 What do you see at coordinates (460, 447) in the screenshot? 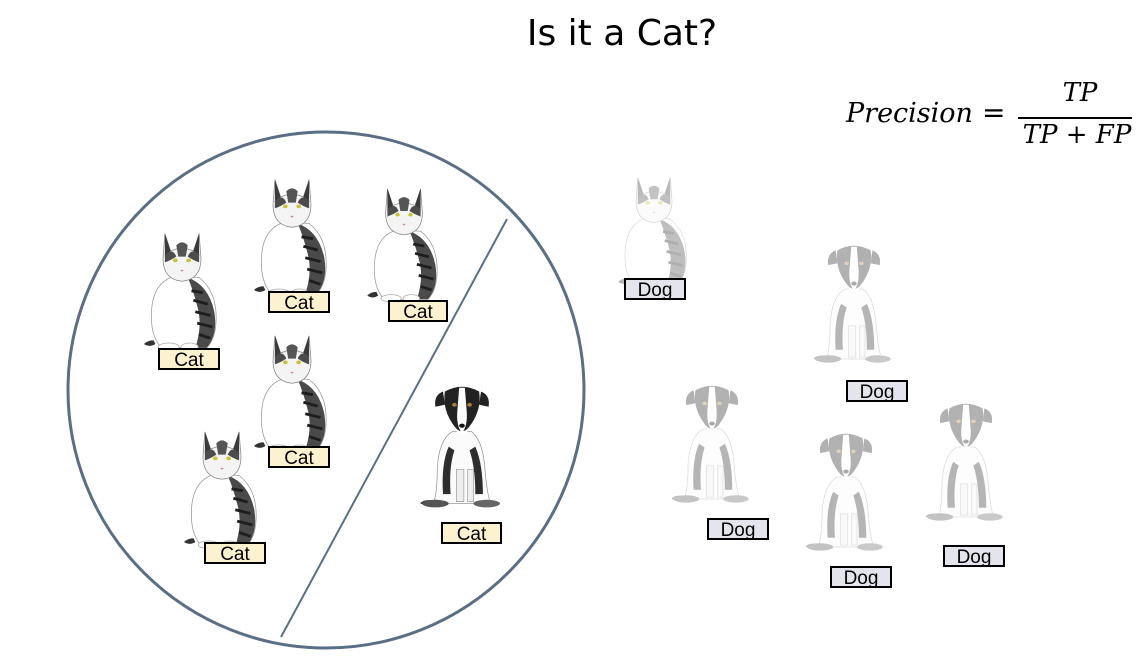
I see `dog-image` at bounding box center [460, 447].